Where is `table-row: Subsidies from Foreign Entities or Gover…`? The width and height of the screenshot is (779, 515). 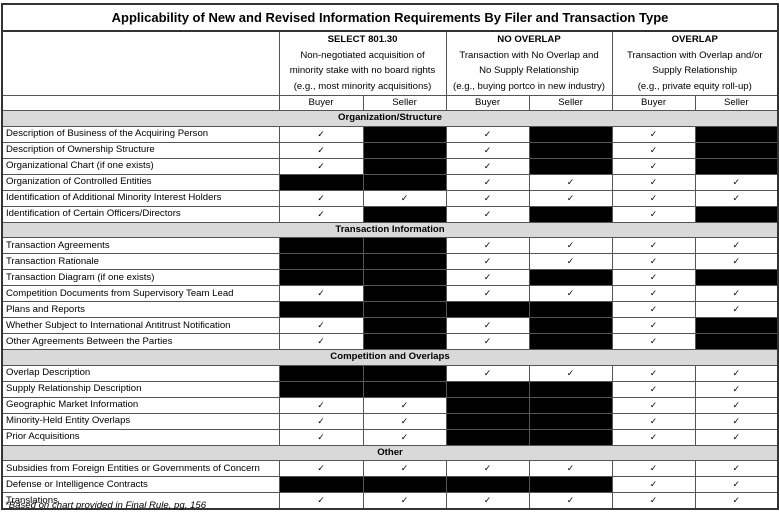
table-row: Subsidies from Foreign Entities or Gover… is located at coordinates (390, 468).